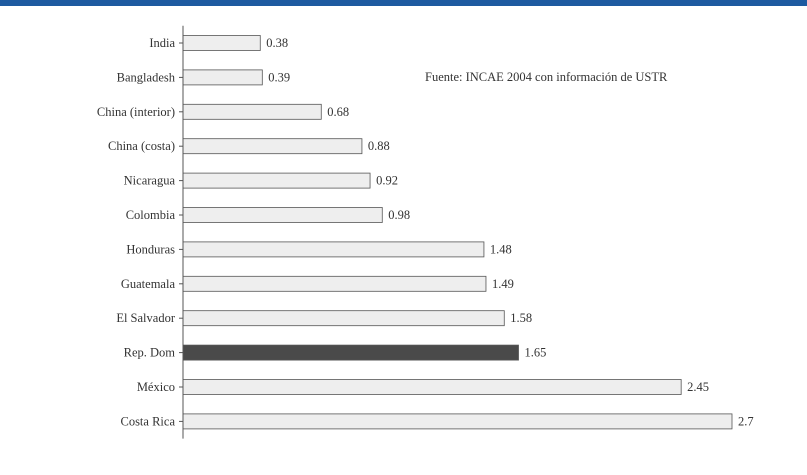  Describe the element at coordinates (141, 146) in the screenshot. I see `category-label-china-costa: China (costa)` at that location.